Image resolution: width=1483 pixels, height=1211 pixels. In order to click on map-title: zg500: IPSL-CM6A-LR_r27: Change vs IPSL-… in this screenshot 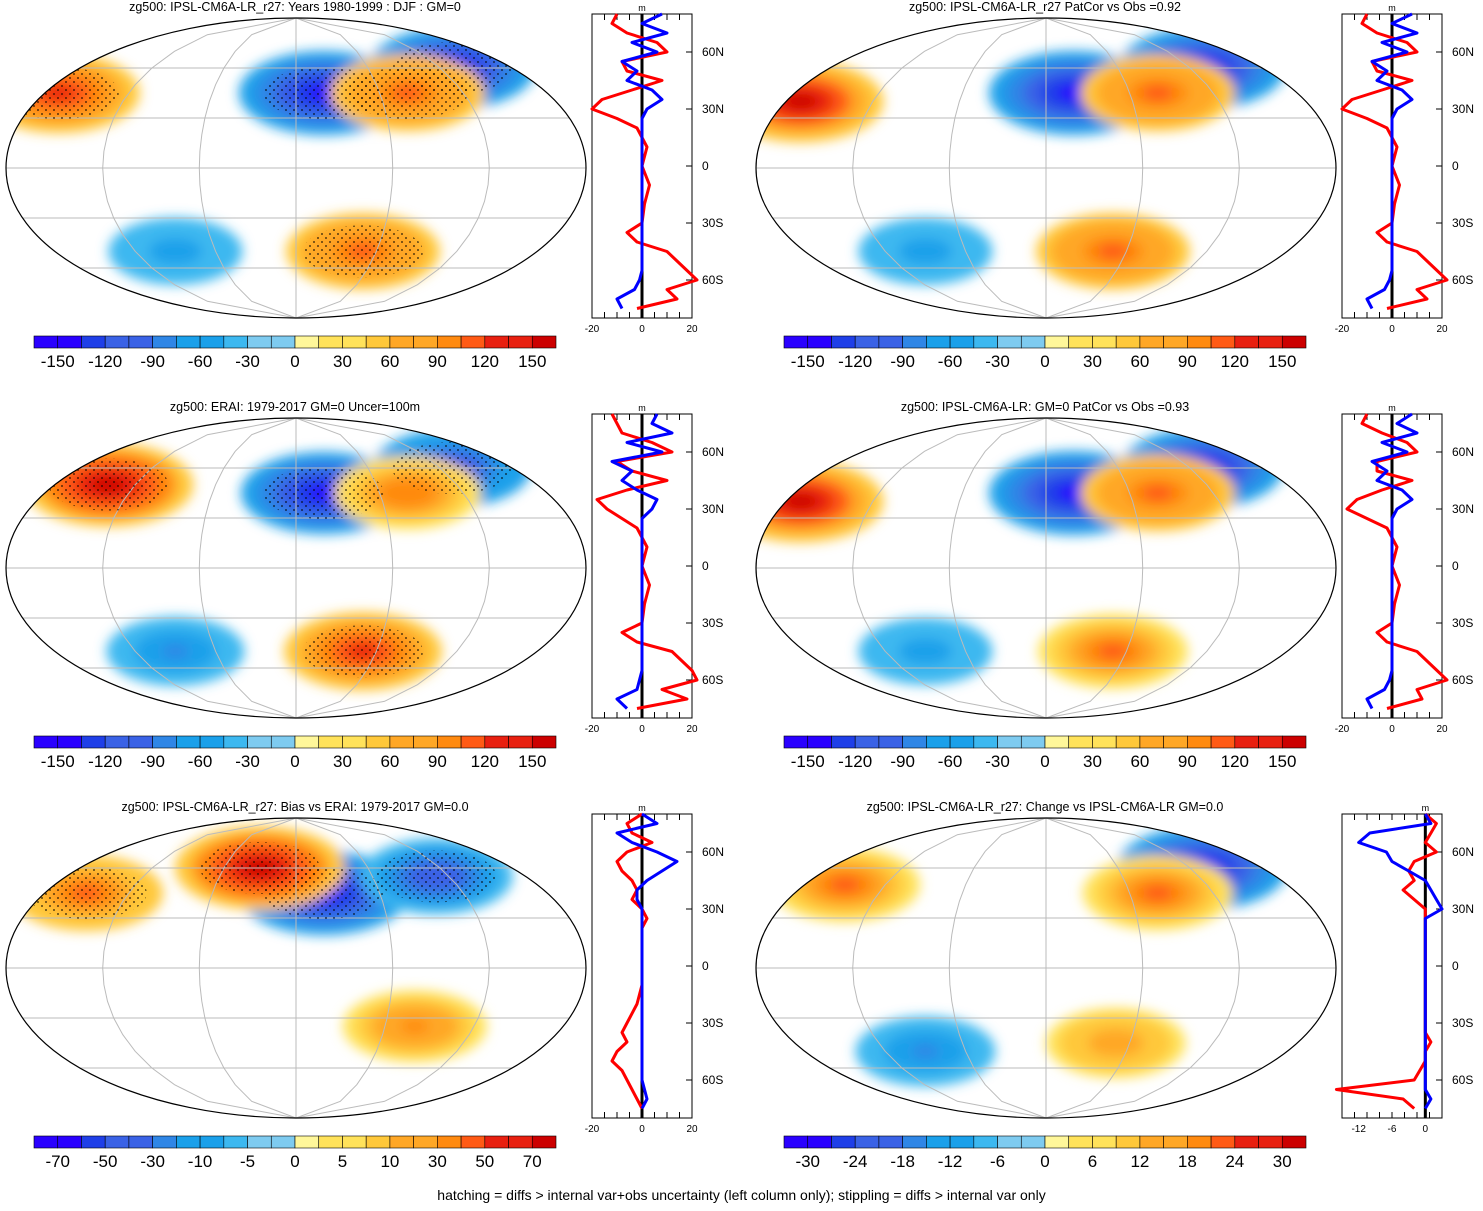, I will do `click(1045, 807)`.